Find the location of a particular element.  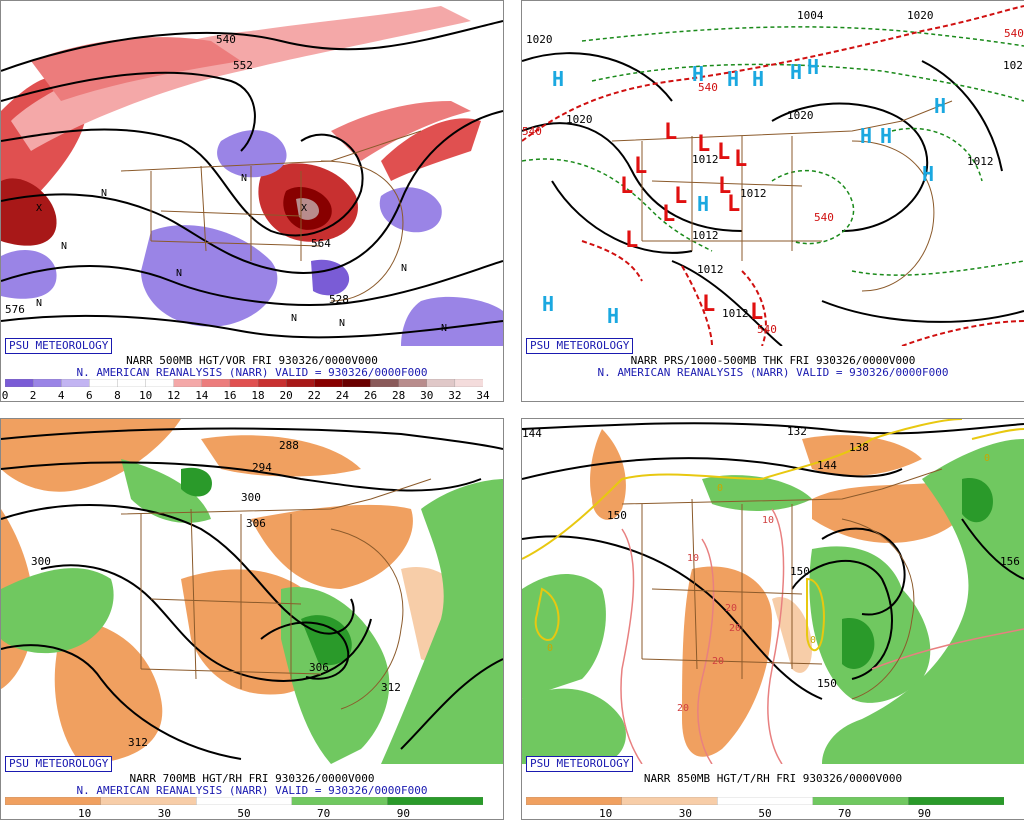

scale-tick-label: 2 is located at coordinates (33, 395).